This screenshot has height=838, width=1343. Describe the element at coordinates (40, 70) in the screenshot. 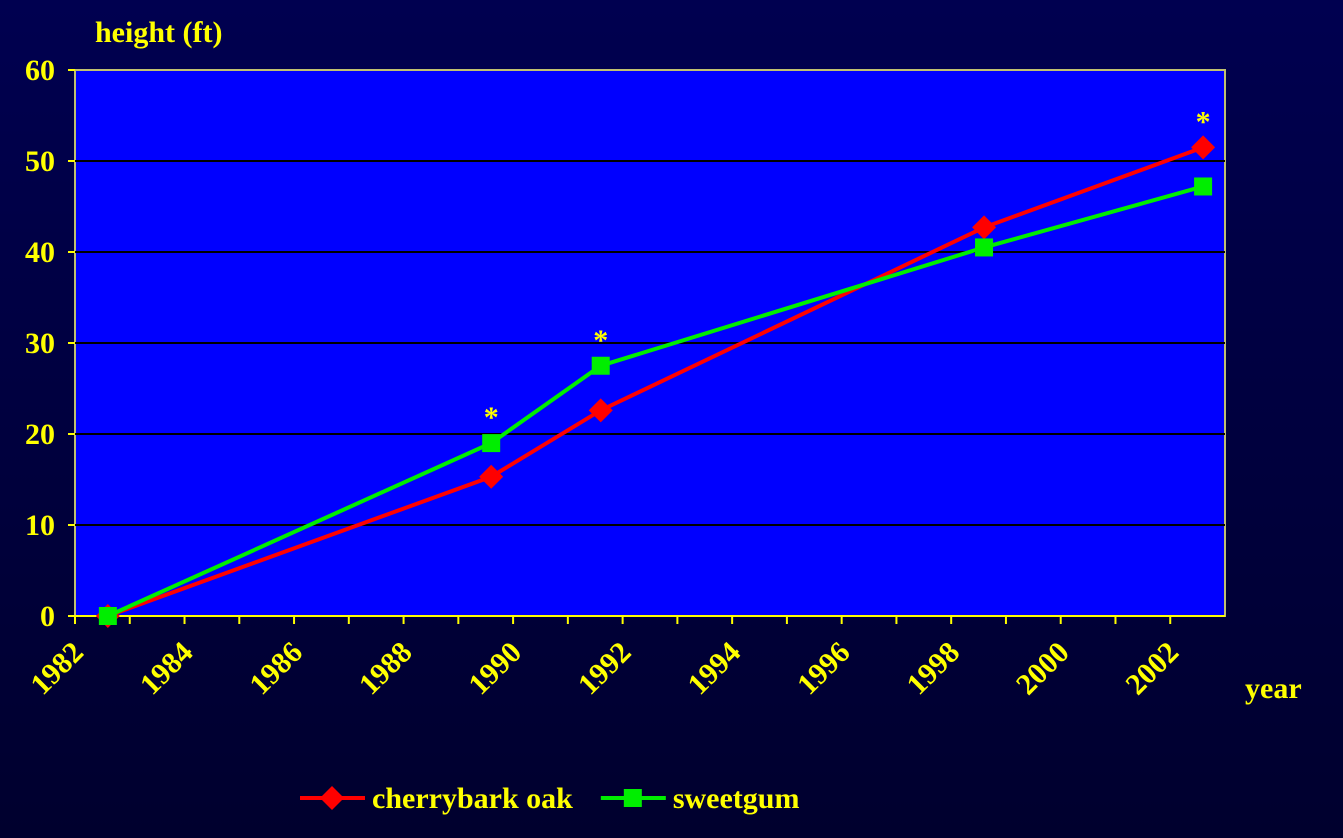

I see `y-tick-label: 60` at that location.